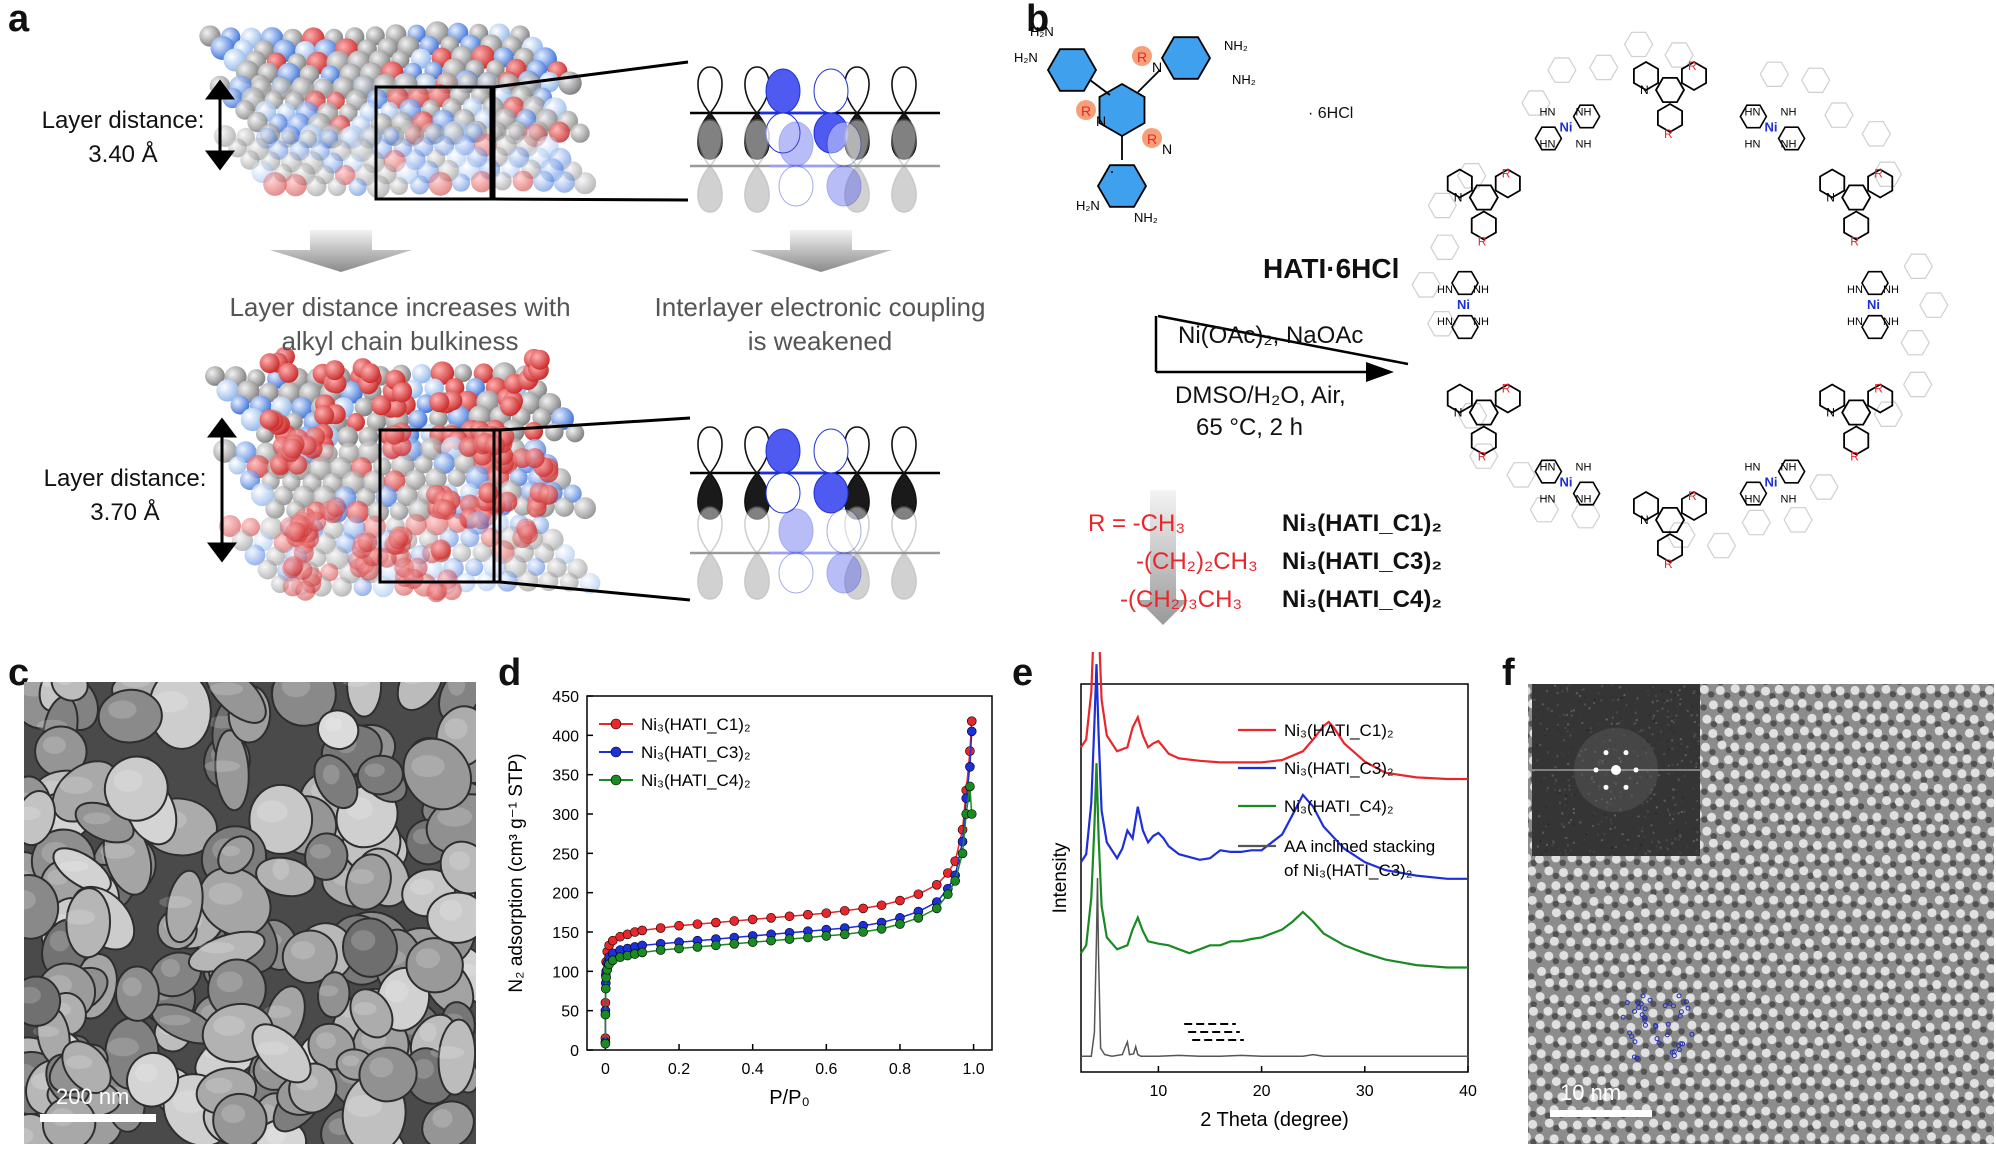  What do you see at coordinates (1249, 427) in the screenshot?
I see `reagent-line-3: 65 °C, 2 h` at bounding box center [1249, 427].